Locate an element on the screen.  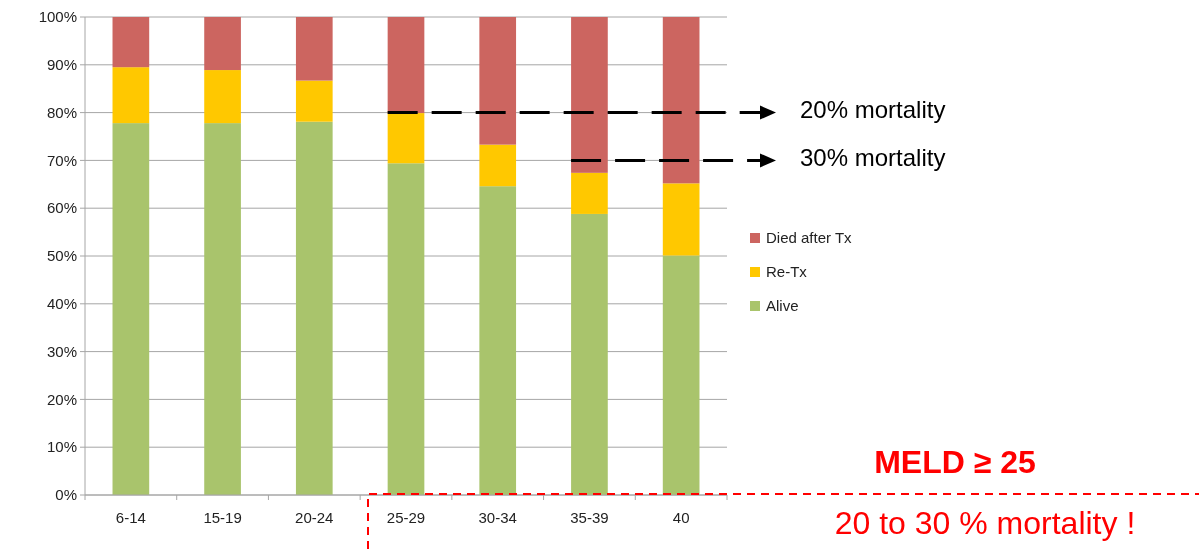
y-tick-label: 20% is located at coordinates (61, 399).